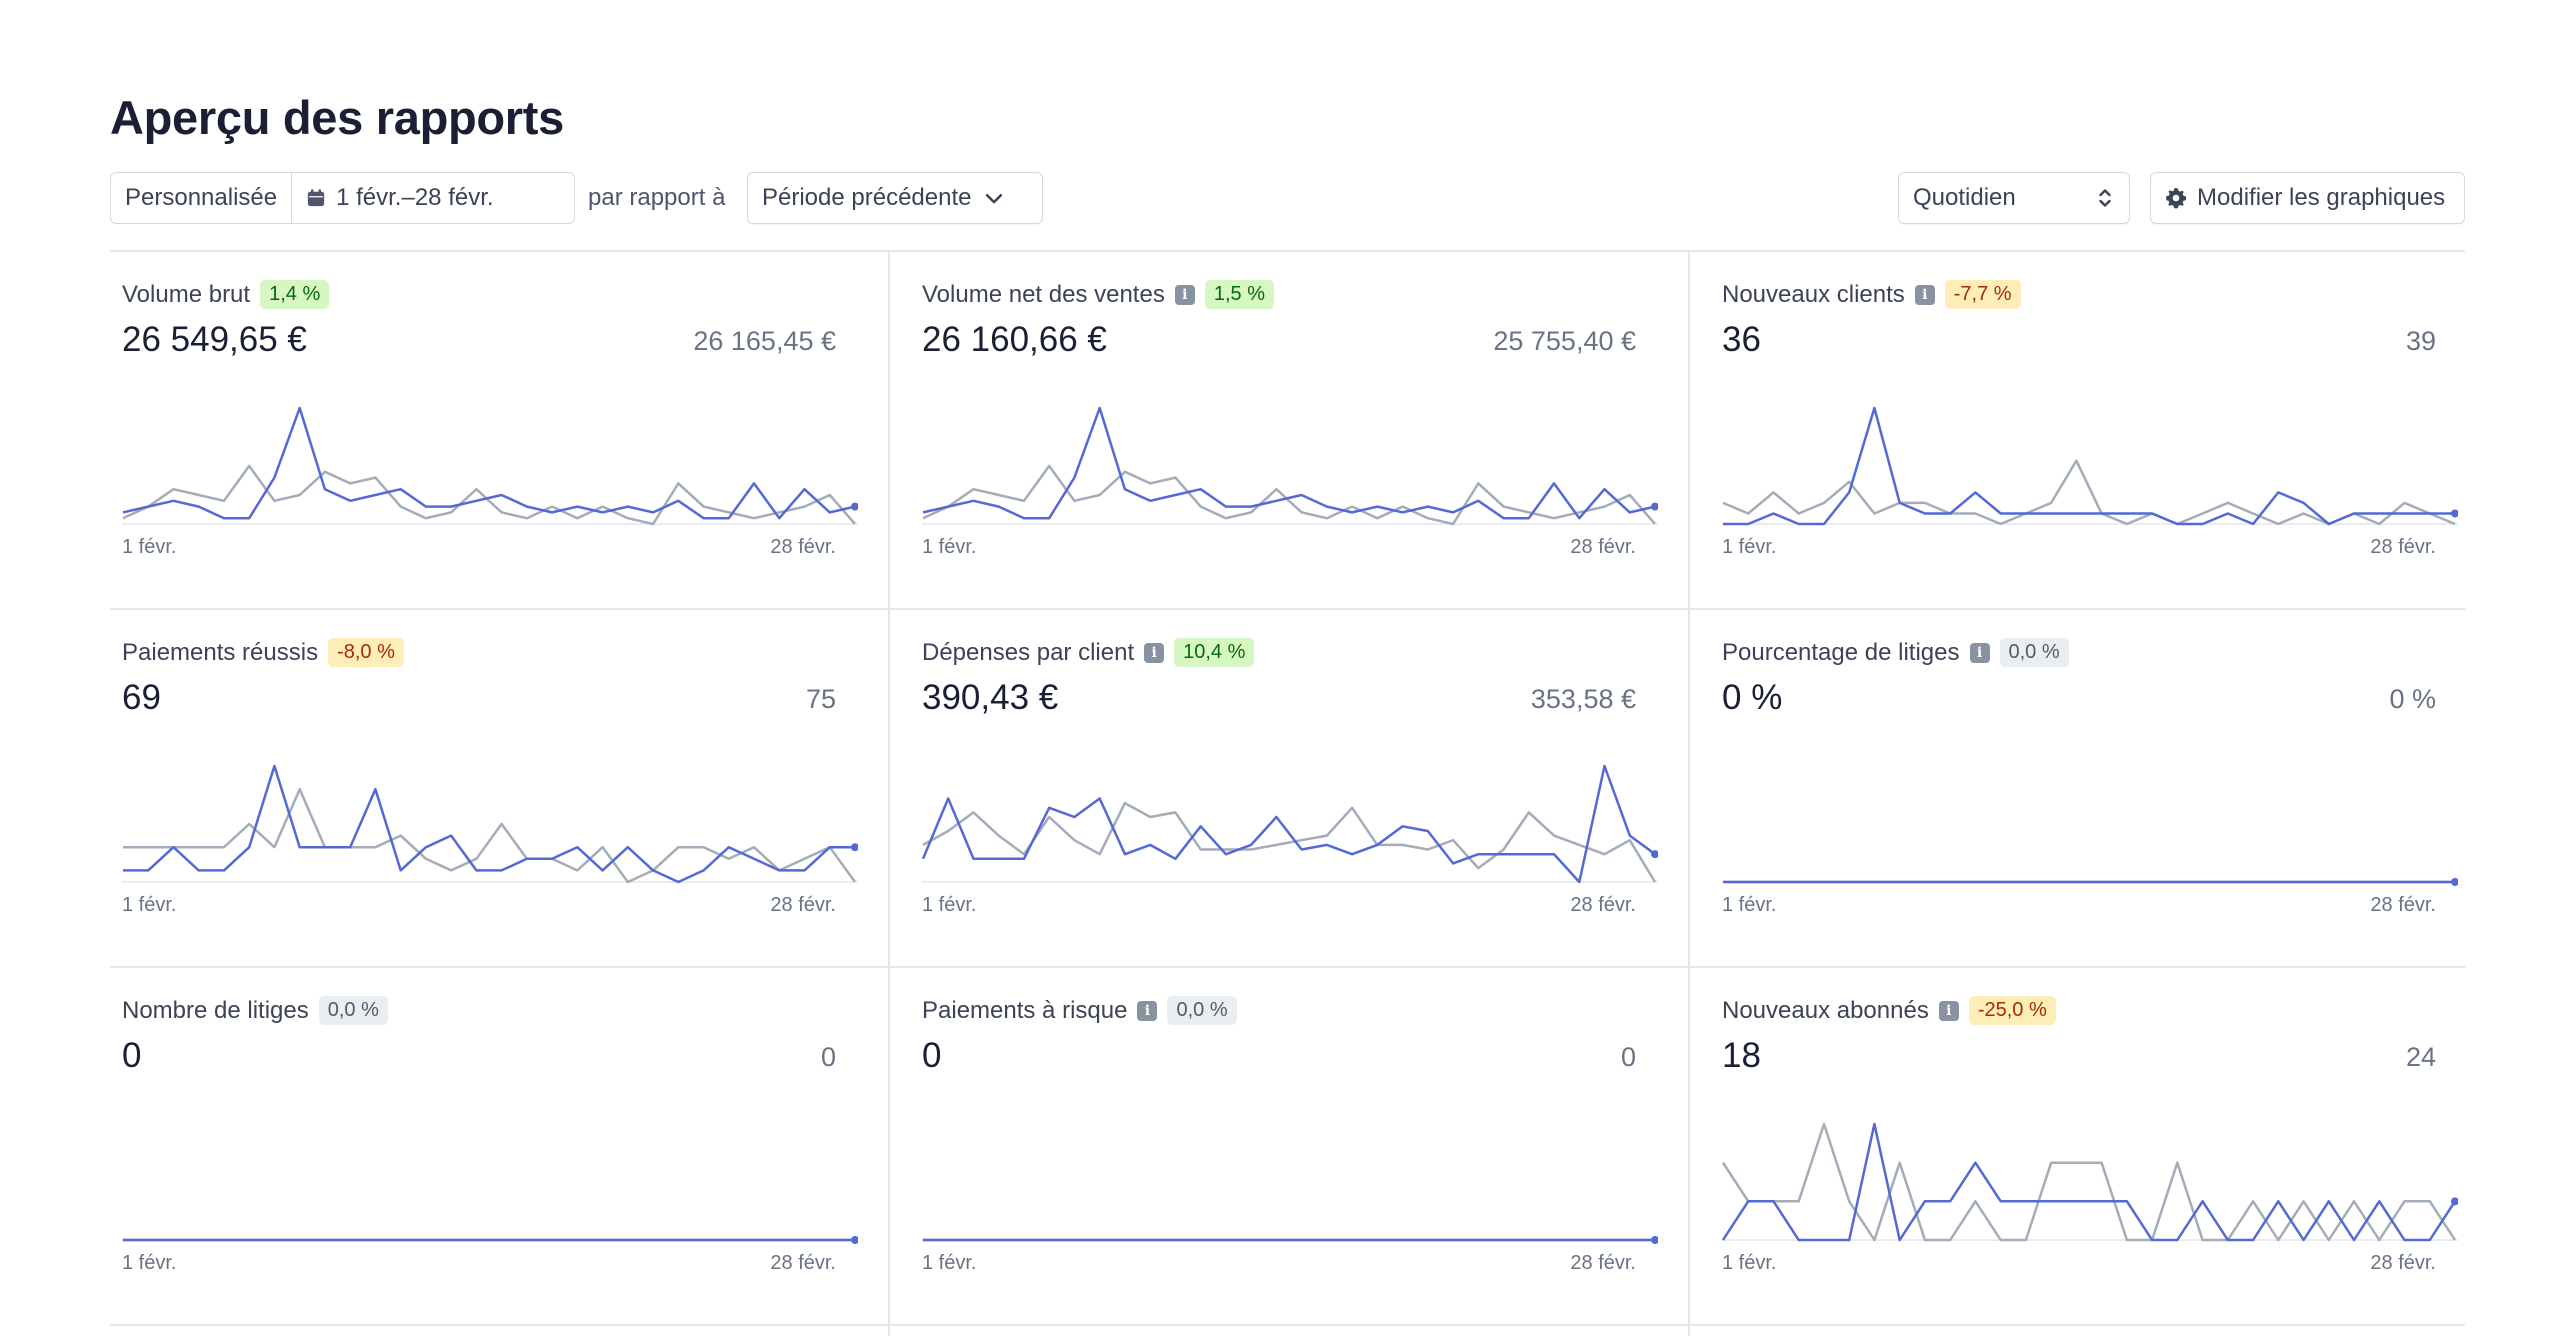 The image size is (2560, 1336). I want to click on previous-value: 25 755,40 €, so click(1564, 341).